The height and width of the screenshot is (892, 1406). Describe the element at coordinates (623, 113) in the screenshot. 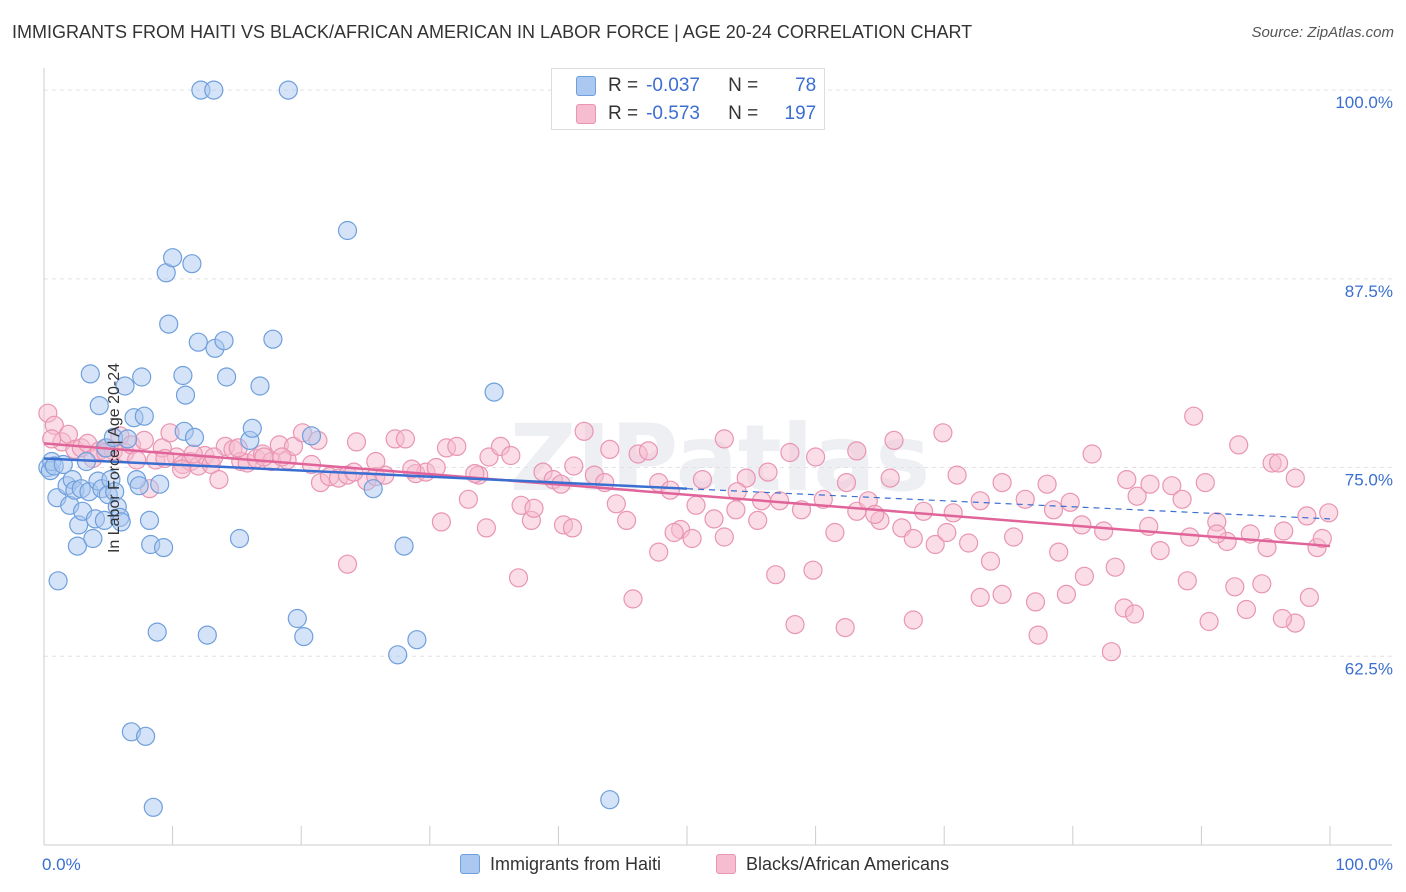

I see `stats-r-label: R =` at that location.